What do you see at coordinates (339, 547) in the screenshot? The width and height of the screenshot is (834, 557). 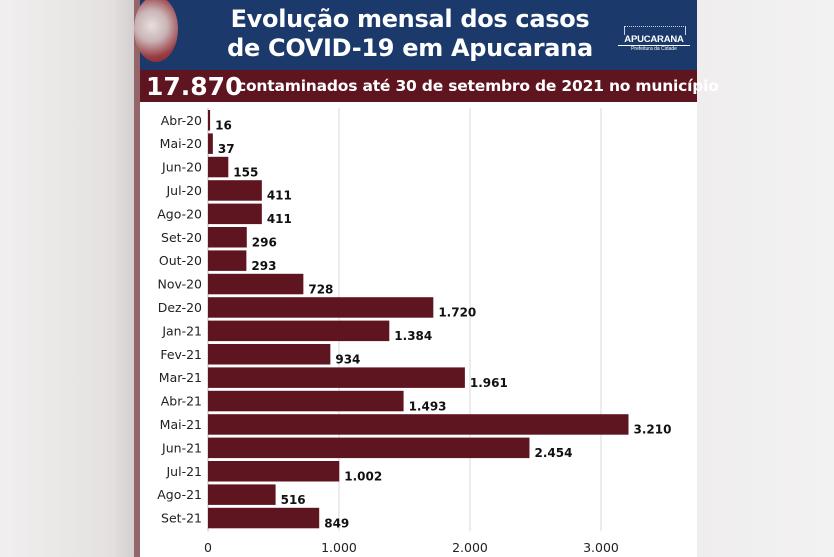 I see `x-tick-label: 1.000` at bounding box center [339, 547].